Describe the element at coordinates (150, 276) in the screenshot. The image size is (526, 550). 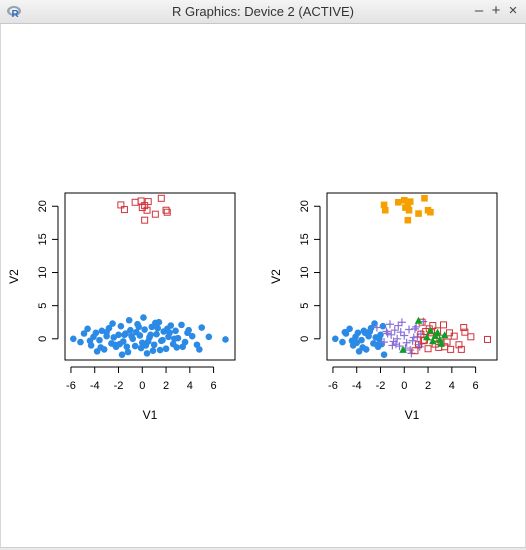
I see `plot-1-frame` at that location.